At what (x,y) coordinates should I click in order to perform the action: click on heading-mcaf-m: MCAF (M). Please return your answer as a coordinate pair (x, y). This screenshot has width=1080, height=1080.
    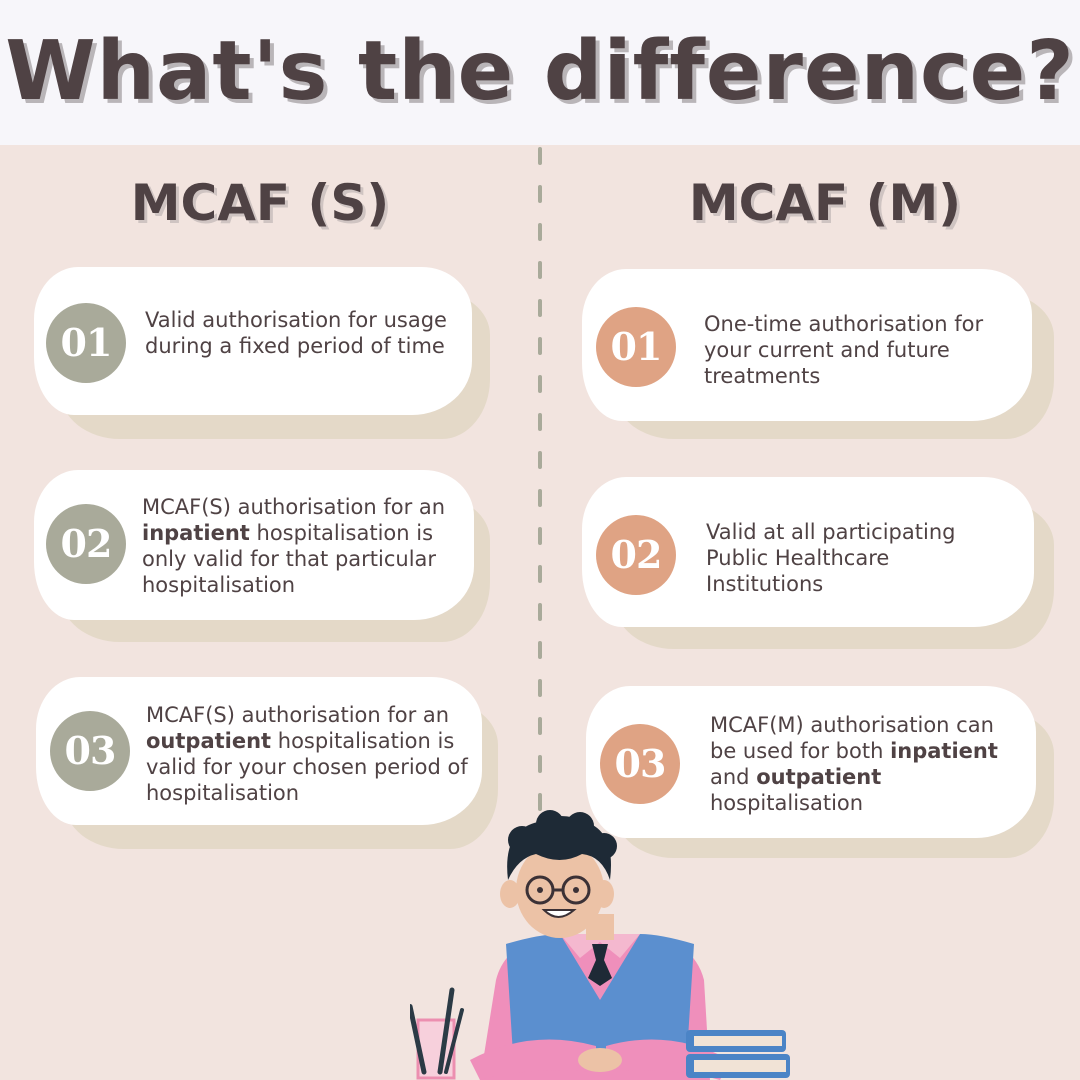
    Looking at the image, I should click on (825, 203).